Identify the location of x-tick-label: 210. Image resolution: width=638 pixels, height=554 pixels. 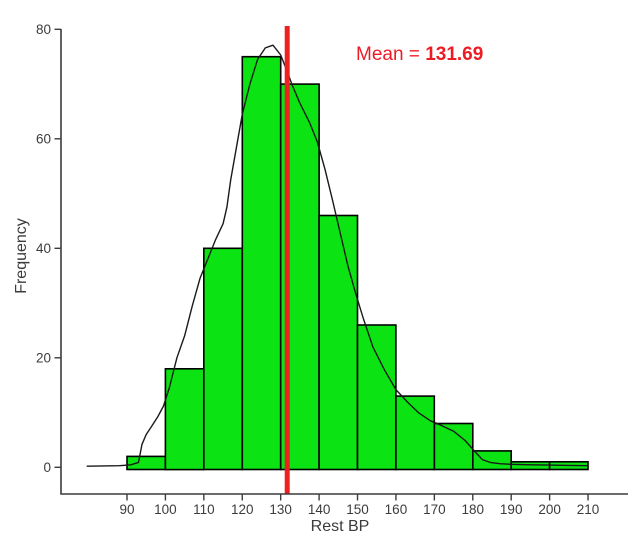
(588, 509).